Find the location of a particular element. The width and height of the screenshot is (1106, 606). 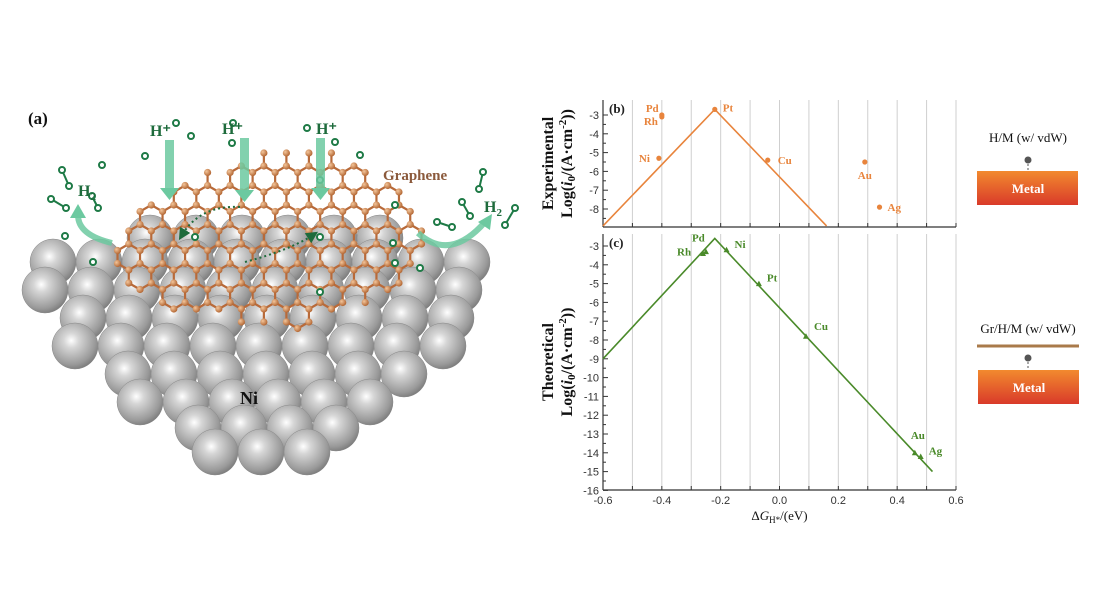

y-tick-label: -4 is located at coordinates (594, 266).